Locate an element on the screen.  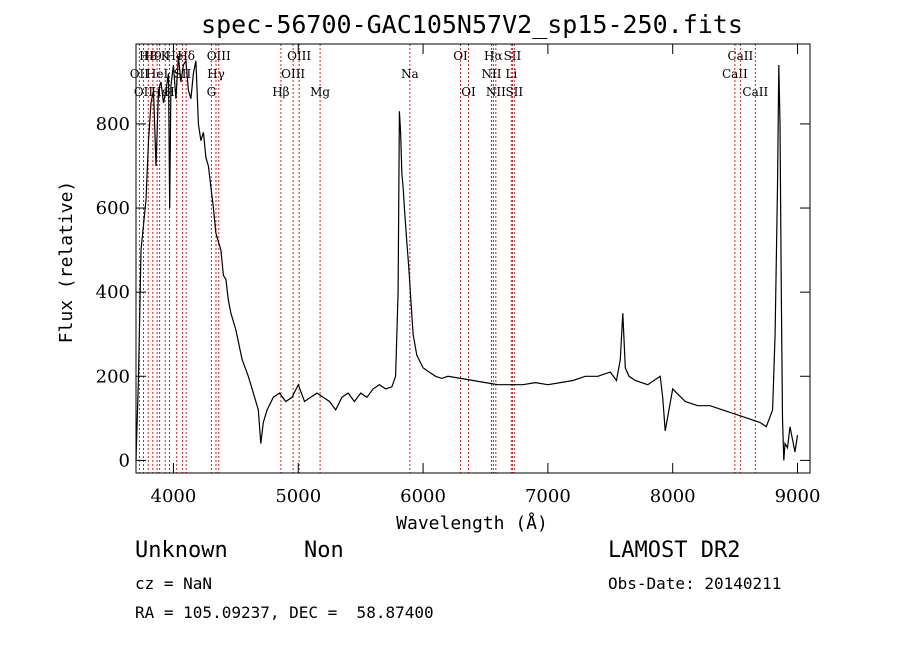
line-label-16: OIII is located at coordinates (299, 56).